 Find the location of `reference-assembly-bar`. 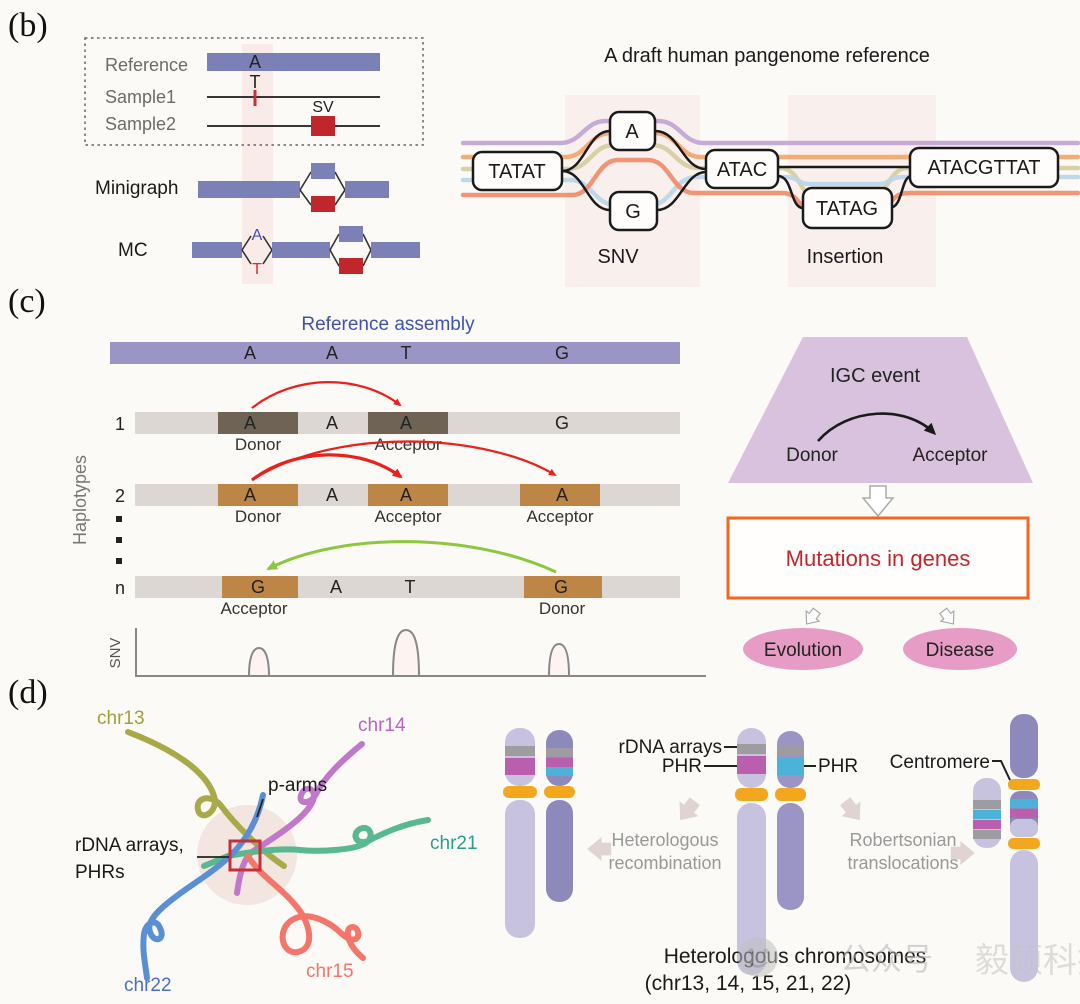

reference-assembly-bar is located at coordinates (395, 353).